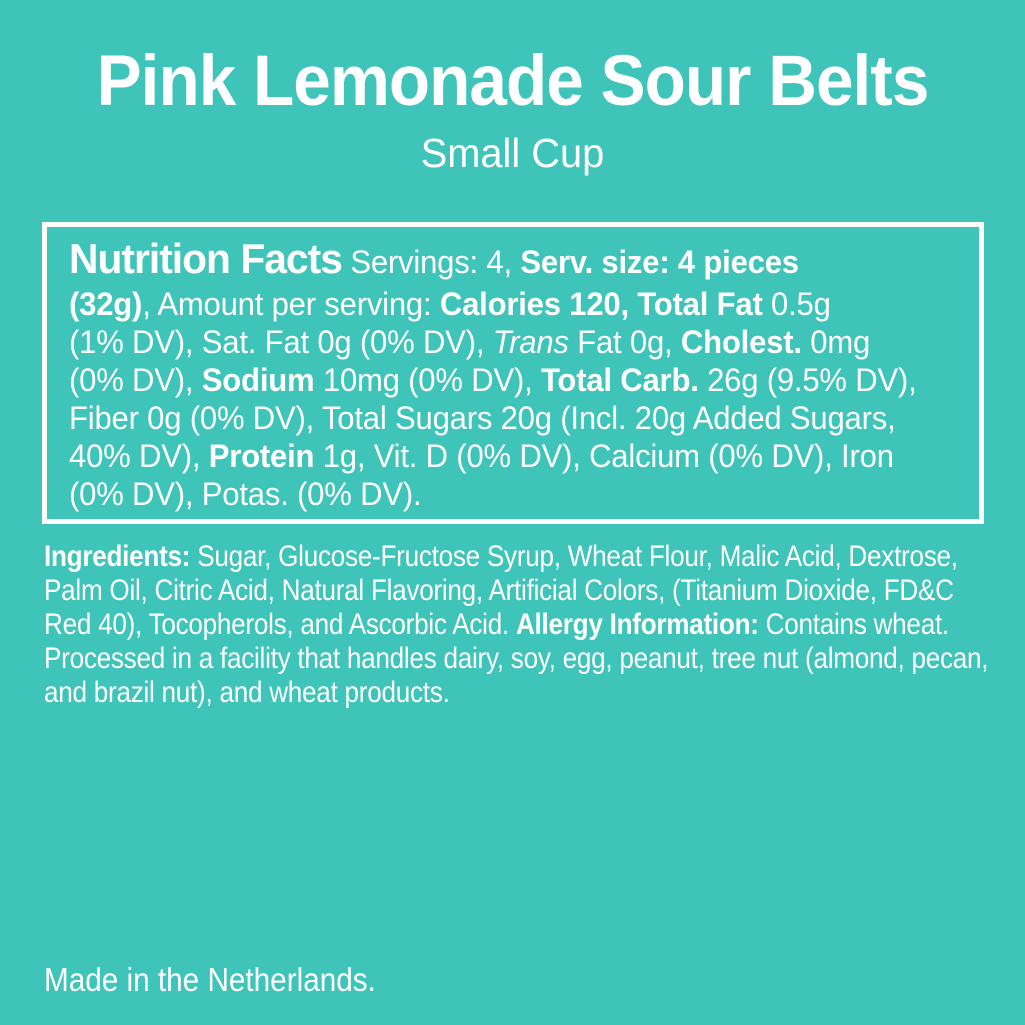 The height and width of the screenshot is (1025, 1025). I want to click on text-segment: 40% DV),, so click(139, 456).